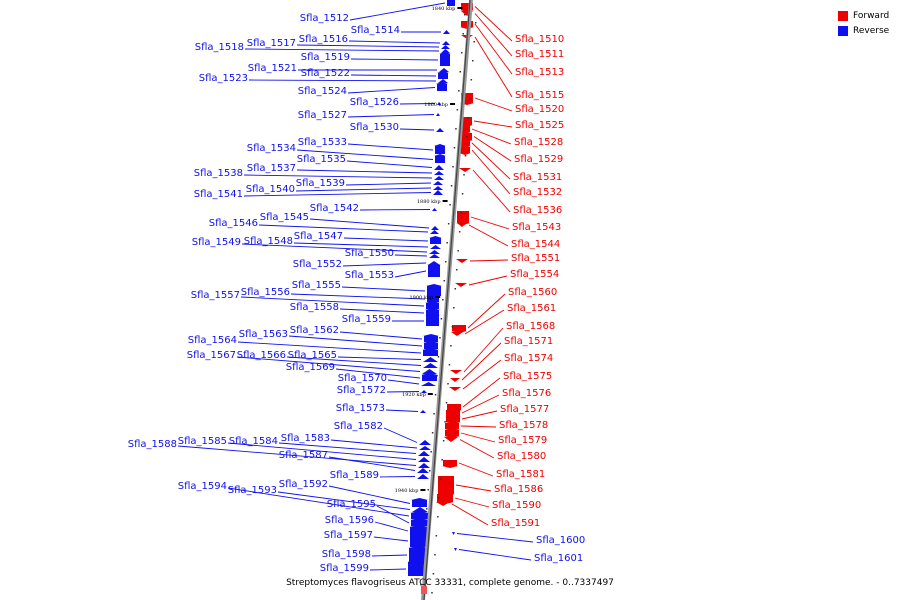 Image resolution: width=900 pixels, height=600 pixels. Describe the element at coordinates (284, 217) in the screenshot. I see `gene-label-sfla-1545: Sfla_1545` at that location.